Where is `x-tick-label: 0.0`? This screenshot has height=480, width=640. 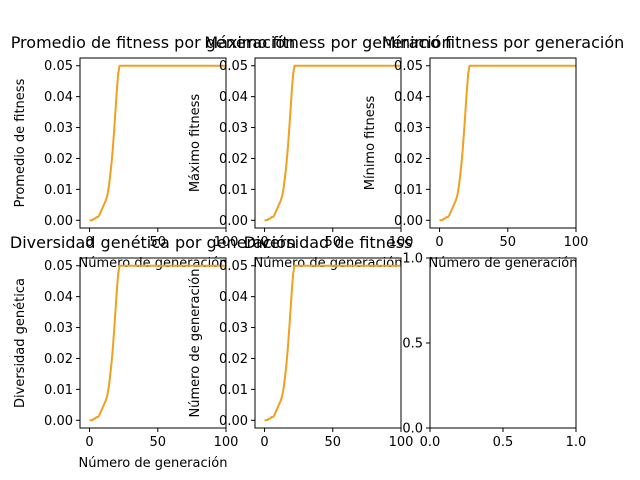 x-tick-label: 0.0 is located at coordinates (430, 442).